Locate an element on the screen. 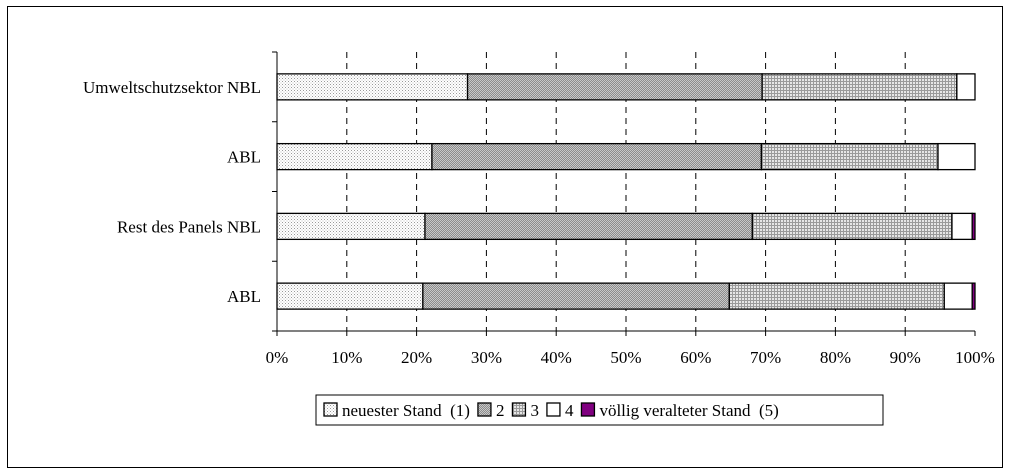 The height and width of the screenshot is (475, 1011). x-tick-label-2: 20% is located at coordinates (416, 357).